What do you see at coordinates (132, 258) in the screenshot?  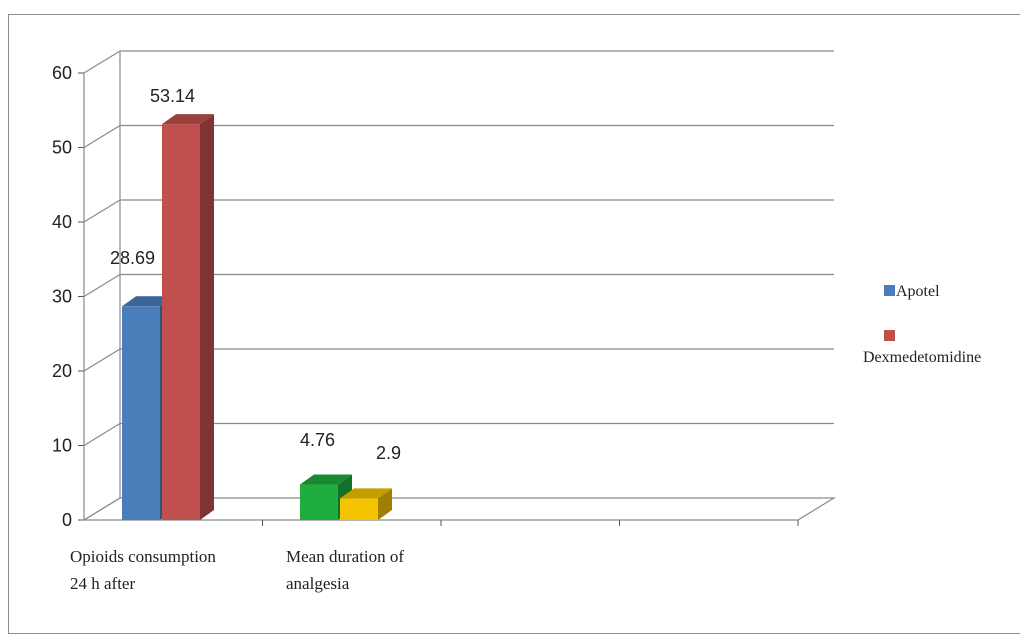 I see `data-label: 28.69` at bounding box center [132, 258].